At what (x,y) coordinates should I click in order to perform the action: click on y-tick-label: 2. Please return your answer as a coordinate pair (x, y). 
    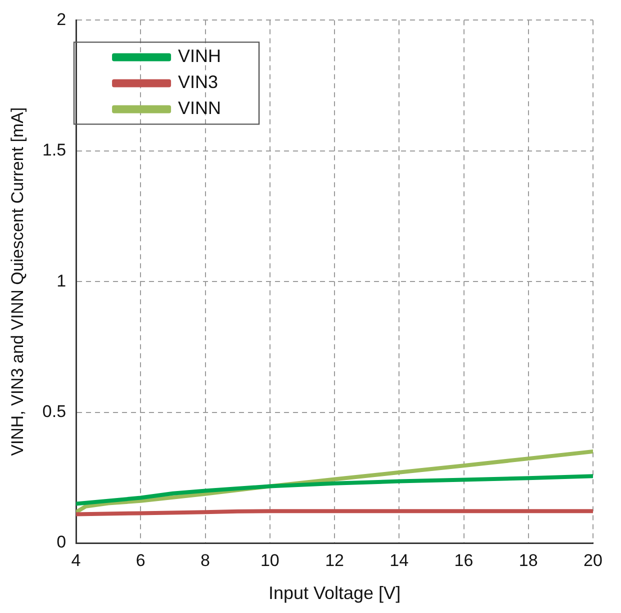
    Looking at the image, I should click on (61, 19).